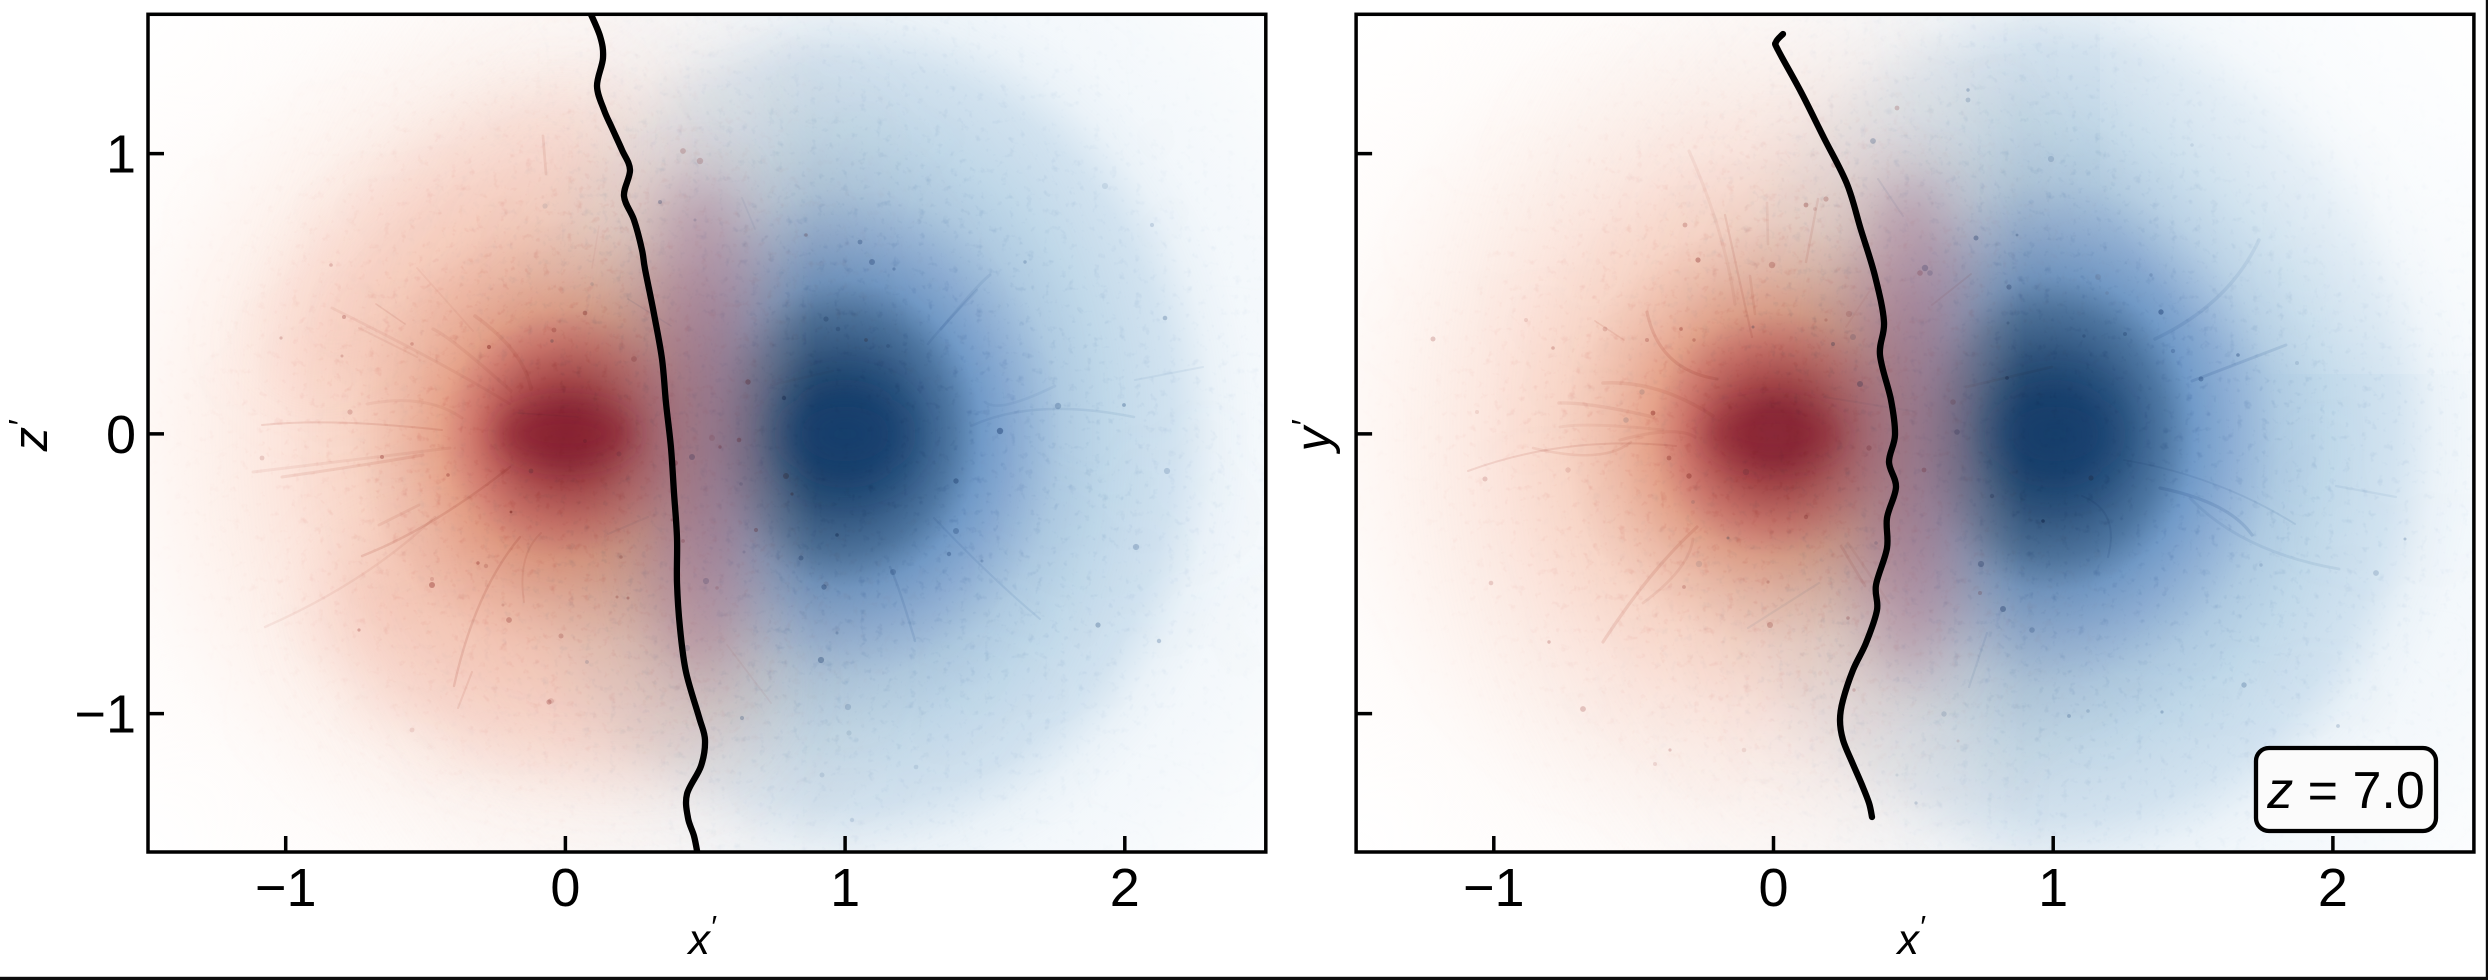  What do you see at coordinates (2345, 791) in the screenshot?
I see `svg-text: z = 7.0` at bounding box center [2345, 791].